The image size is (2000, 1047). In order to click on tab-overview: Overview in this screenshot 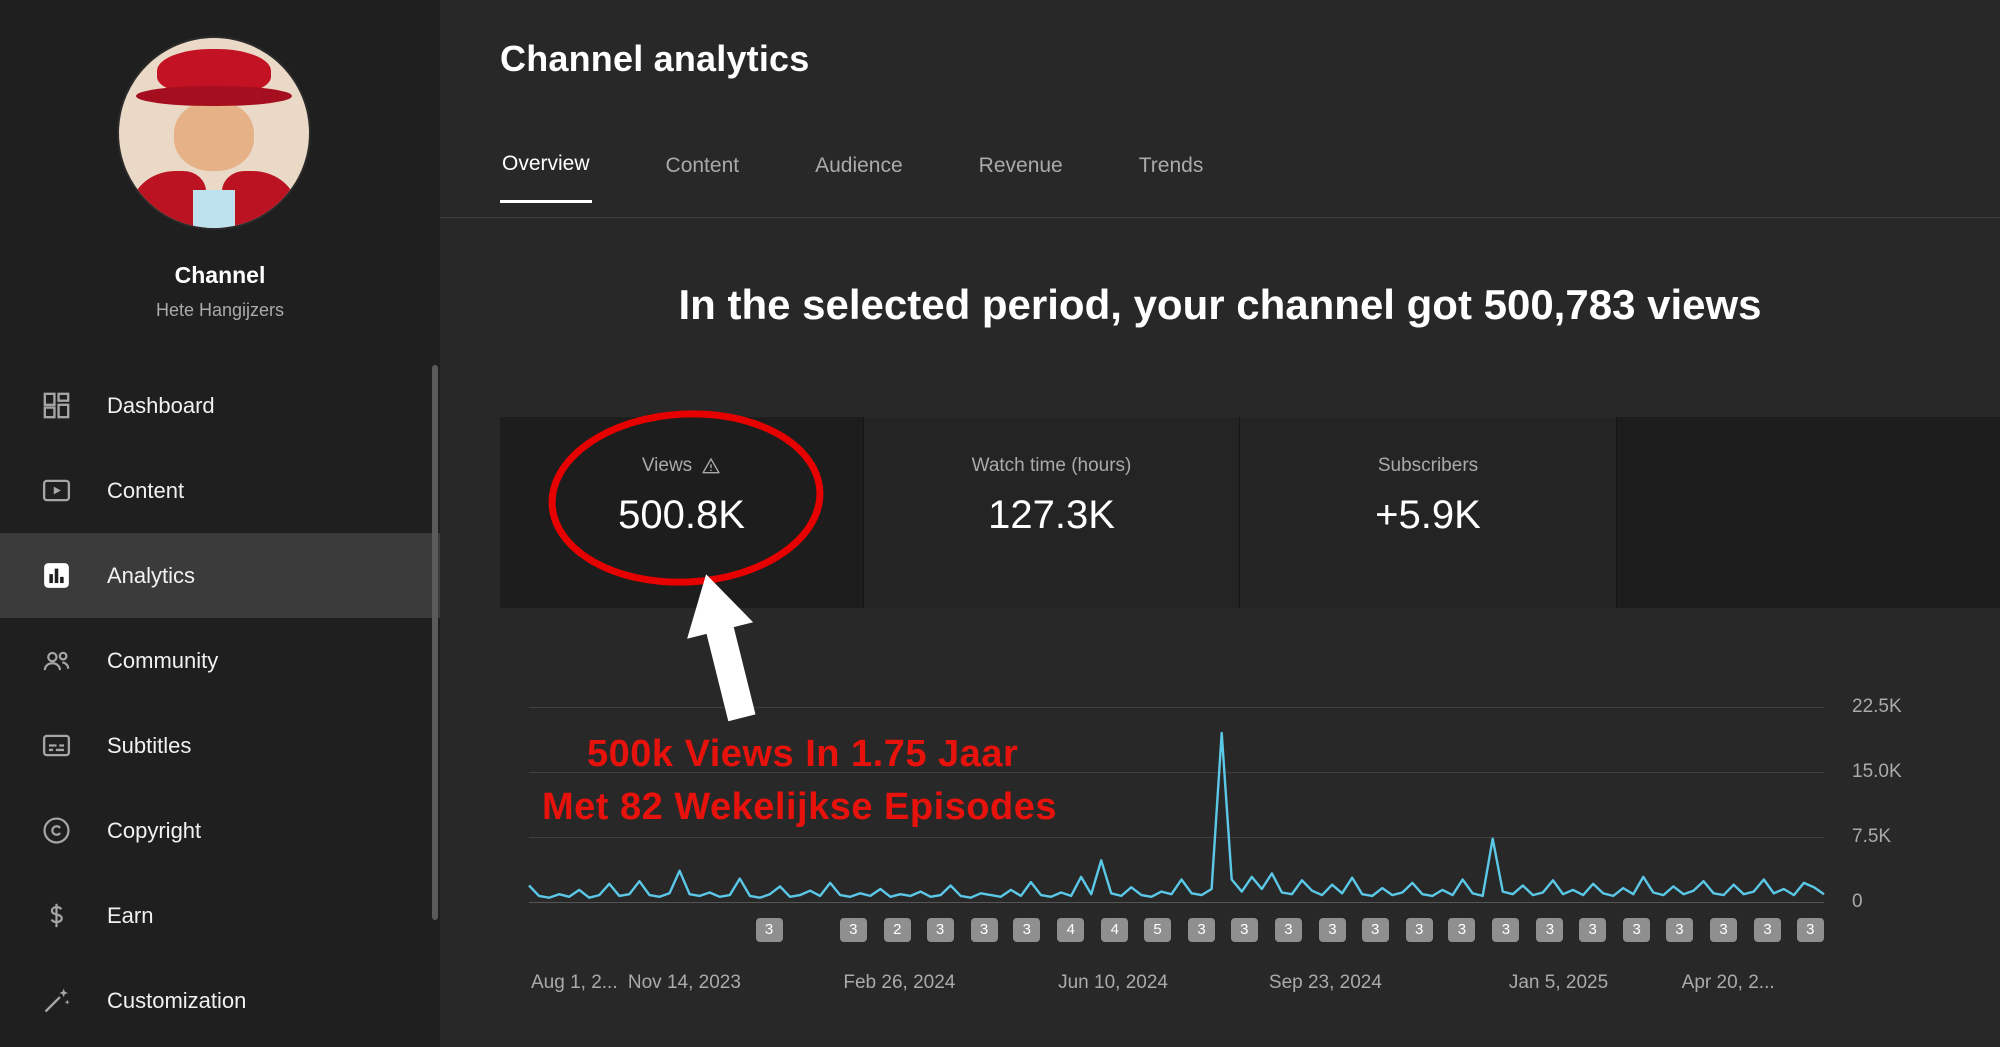, I will do `click(546, 177)`.